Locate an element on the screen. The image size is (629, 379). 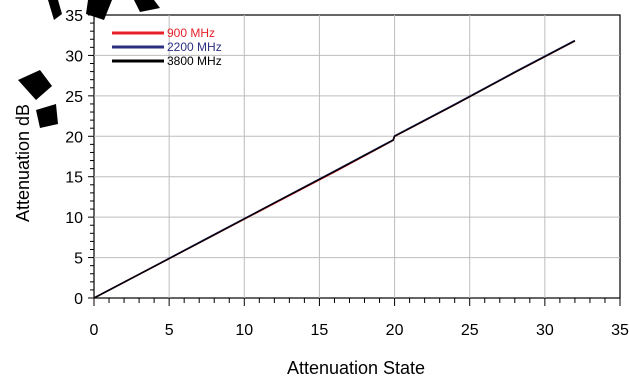
y-tick-label: 30 is located at coordinates (74, 56).